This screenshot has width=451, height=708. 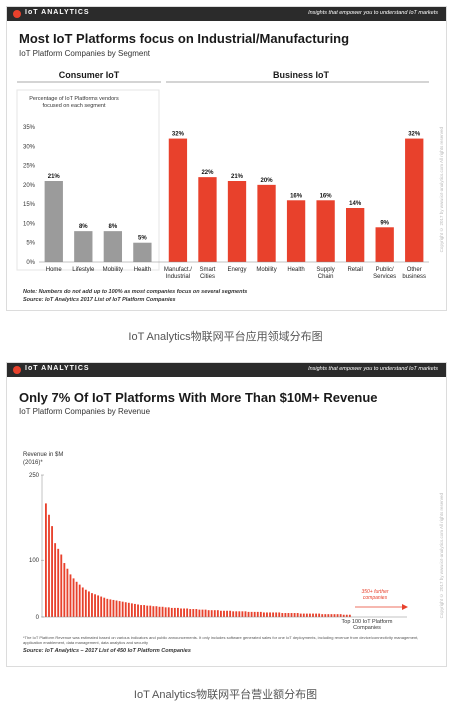 What do you see at coordinates (414, 273) in the screenshot?
I see `category-label: Other business` at bounding box center [414, 273].